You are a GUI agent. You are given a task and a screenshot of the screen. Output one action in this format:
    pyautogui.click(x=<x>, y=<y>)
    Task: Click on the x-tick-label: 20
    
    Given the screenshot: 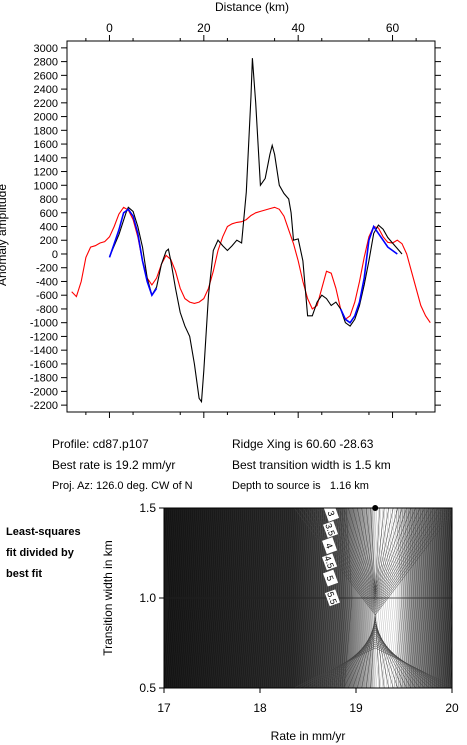 What is the action you would take?
    pyautogui.click(x=204, y=28)
    